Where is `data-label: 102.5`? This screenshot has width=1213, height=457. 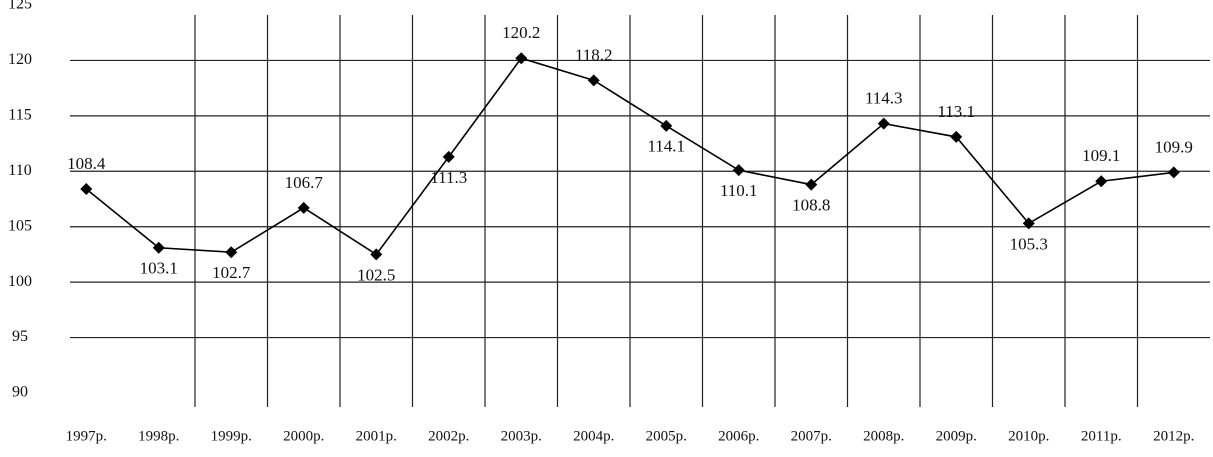
data-label: 102.5 is located at coordinates (376, 274).